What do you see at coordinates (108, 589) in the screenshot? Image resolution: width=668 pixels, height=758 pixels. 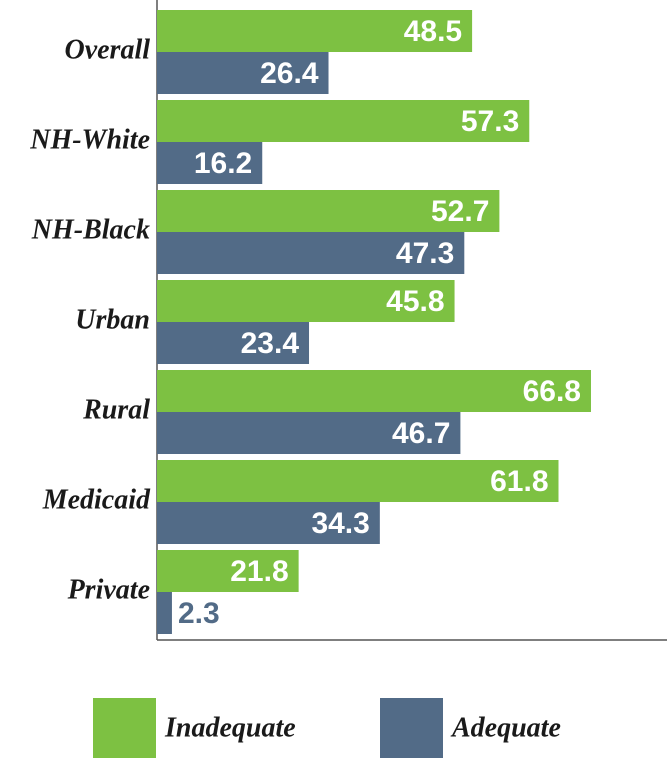 I see `category-label: Private` at bounding box center [108, 589].